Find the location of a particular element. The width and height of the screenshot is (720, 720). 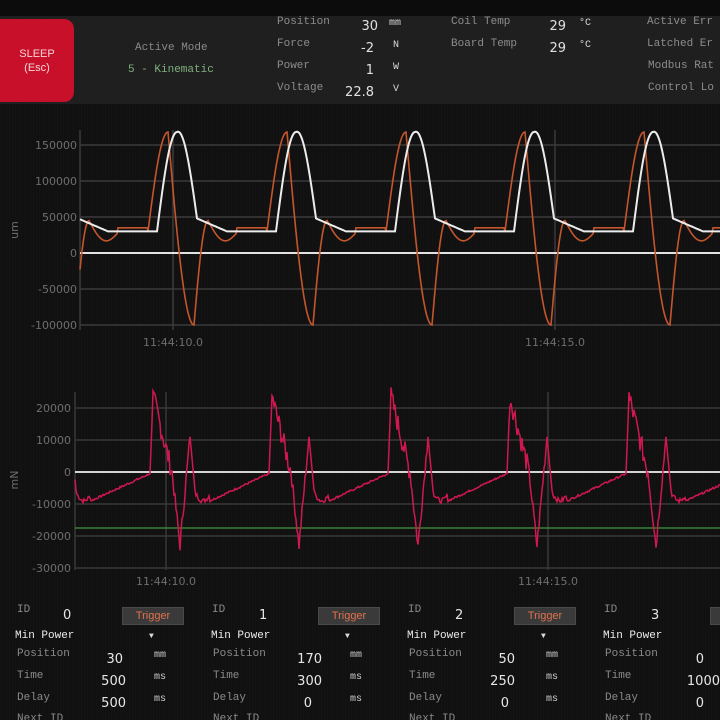

time-input: 500 is located at coordinates (113, 681).